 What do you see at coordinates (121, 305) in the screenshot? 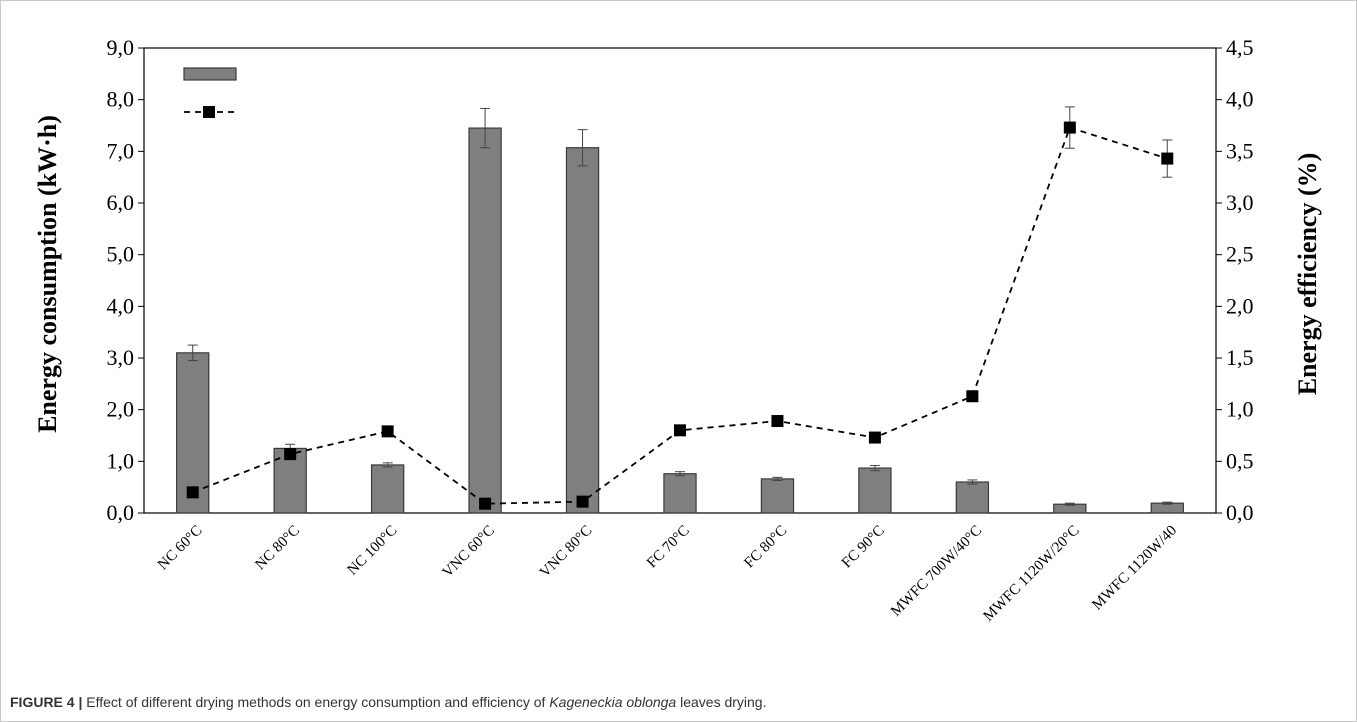
I see `y-tick-label: 4,0` at bounding box center [121, 305].